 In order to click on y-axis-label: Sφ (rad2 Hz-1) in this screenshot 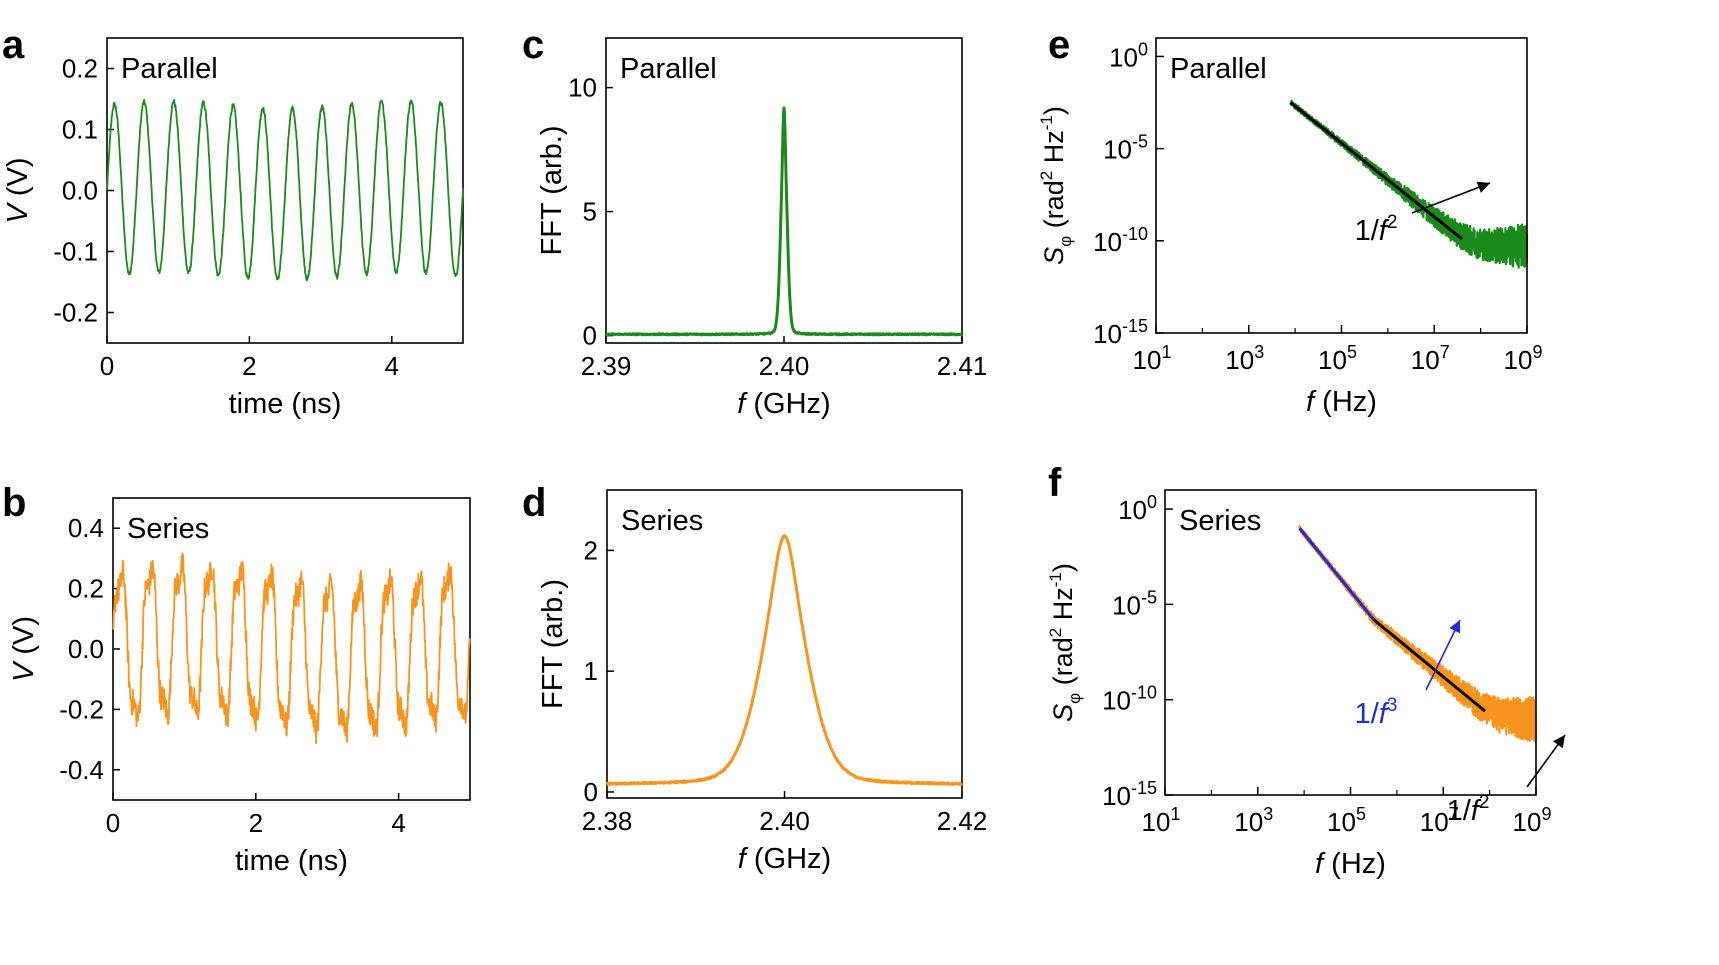, I will do `click(1065, 642)`.